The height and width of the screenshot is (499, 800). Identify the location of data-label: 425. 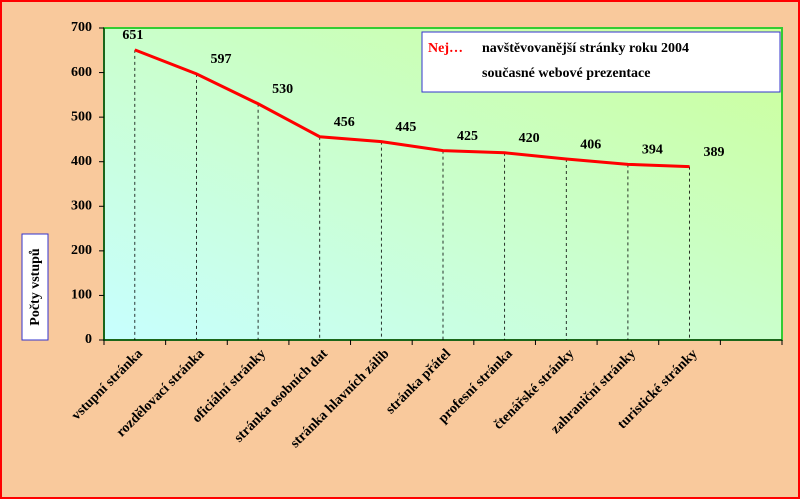
(467, 136).